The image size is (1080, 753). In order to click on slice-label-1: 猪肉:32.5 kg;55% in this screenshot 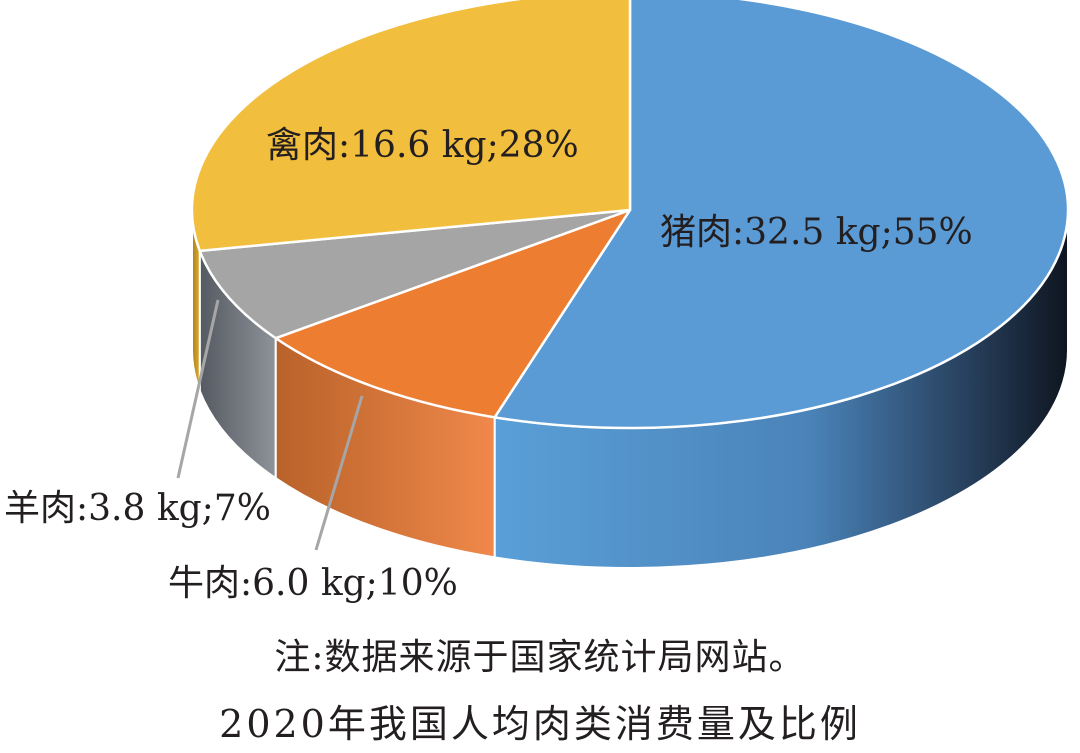, I will do `click(816, 232)`.